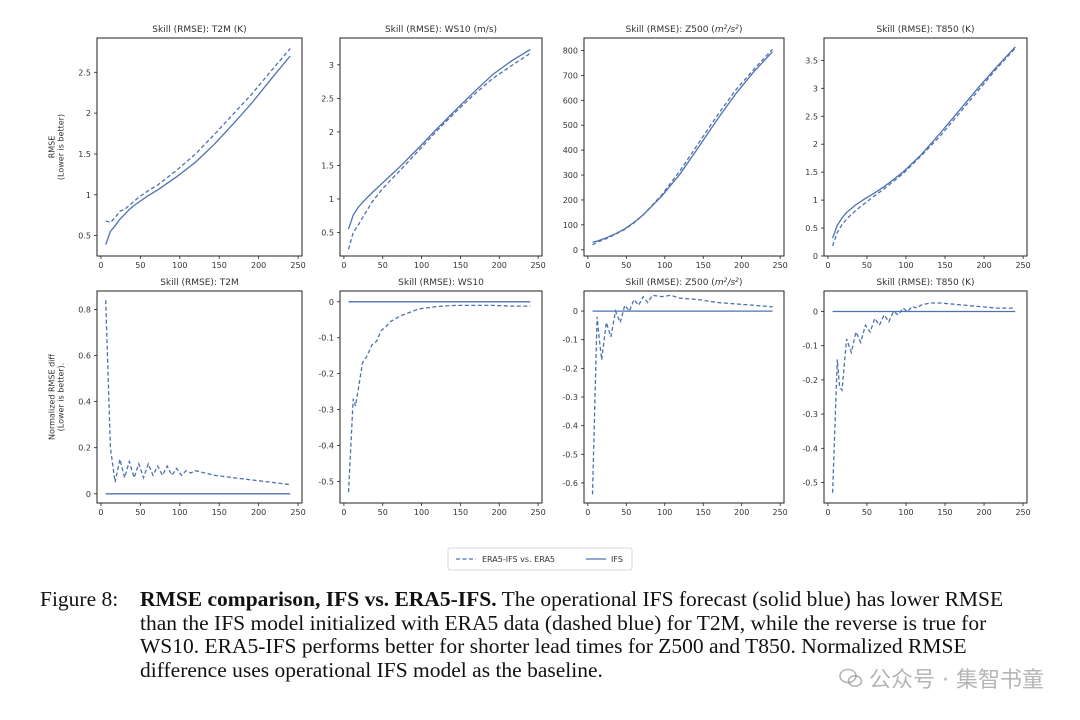  What do you see at coordinates (570, 100) in the screenshot?
I see `y-tick-label: 600` at bounding box center [570, 100].